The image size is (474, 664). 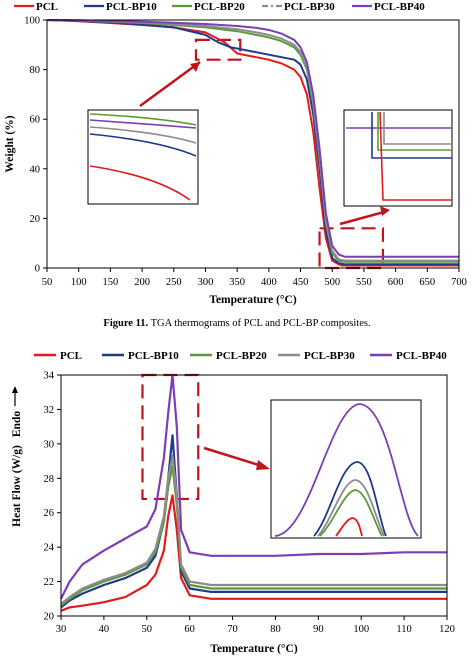 What do you see at coordinates (111, 282) in the screenshot?
I see `tga-x-tick-label: 150` at bounding box center [111, 282].